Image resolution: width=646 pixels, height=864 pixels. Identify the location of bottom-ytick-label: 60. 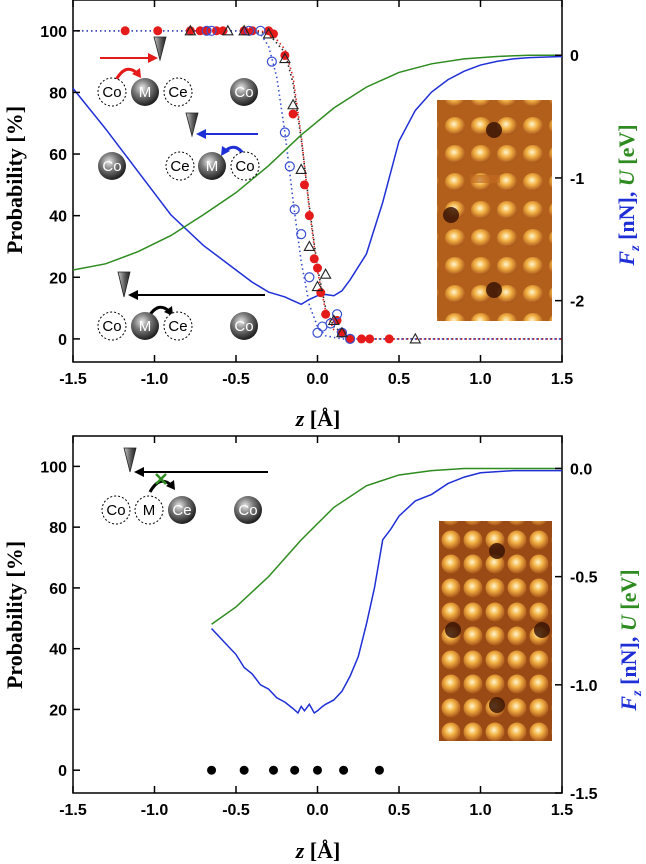
(58, 589).